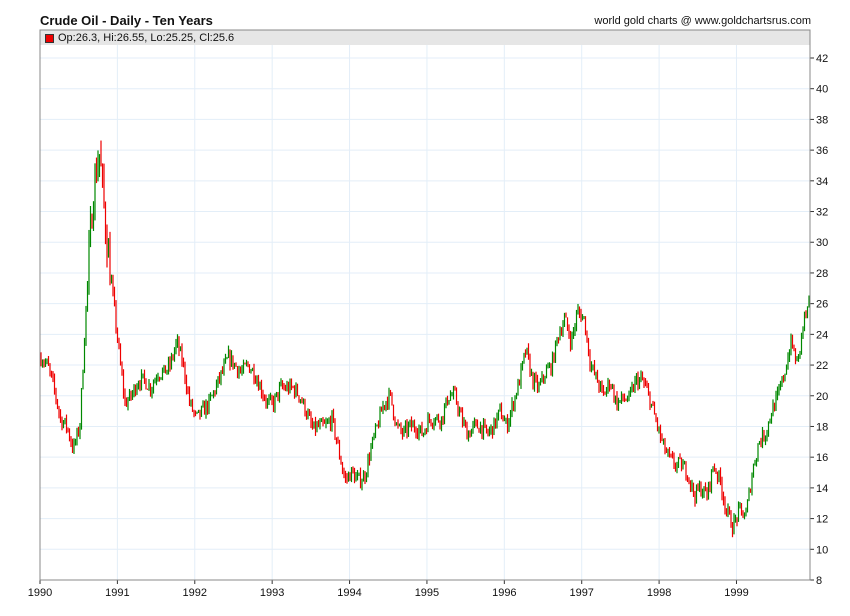 Image resolution: width=850 pixels, height=616 pixels. Describe the element at coordinates (822, 59) in the screenshot. I see `y-tick-label: 42` at that location.